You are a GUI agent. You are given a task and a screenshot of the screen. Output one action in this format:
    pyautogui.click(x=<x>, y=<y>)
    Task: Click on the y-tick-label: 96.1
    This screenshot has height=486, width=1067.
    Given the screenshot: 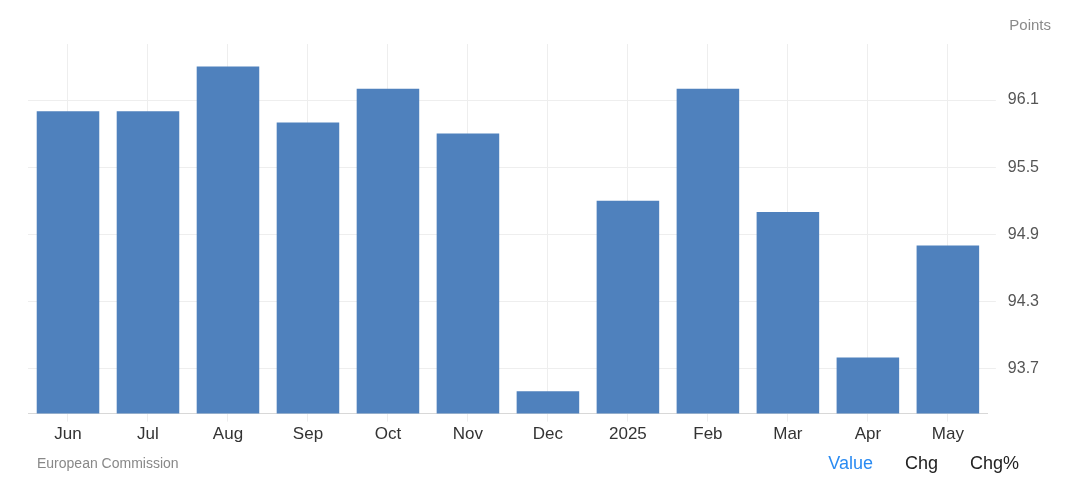 What is the action you would take?
    pyautogui.click(x=1023, y=99)
    